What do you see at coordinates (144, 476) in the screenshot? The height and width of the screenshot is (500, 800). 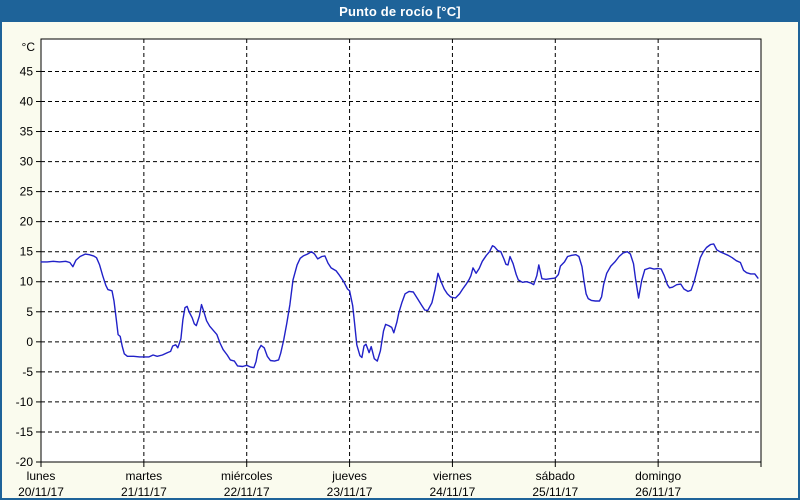 I see `x-day-label: martes` at bounding box center [144, 476].